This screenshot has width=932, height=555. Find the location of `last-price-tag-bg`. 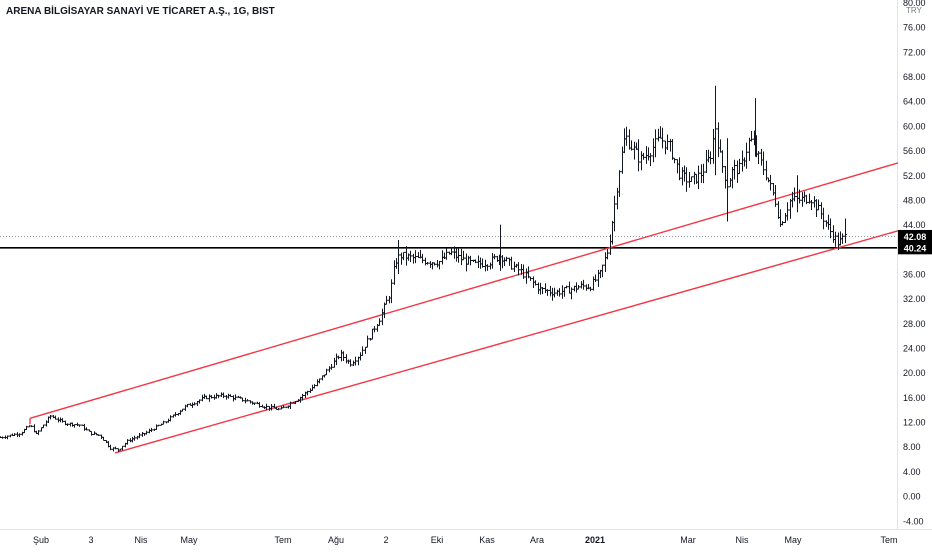

last-price-tag-bg is located at coordinates (915, 236).